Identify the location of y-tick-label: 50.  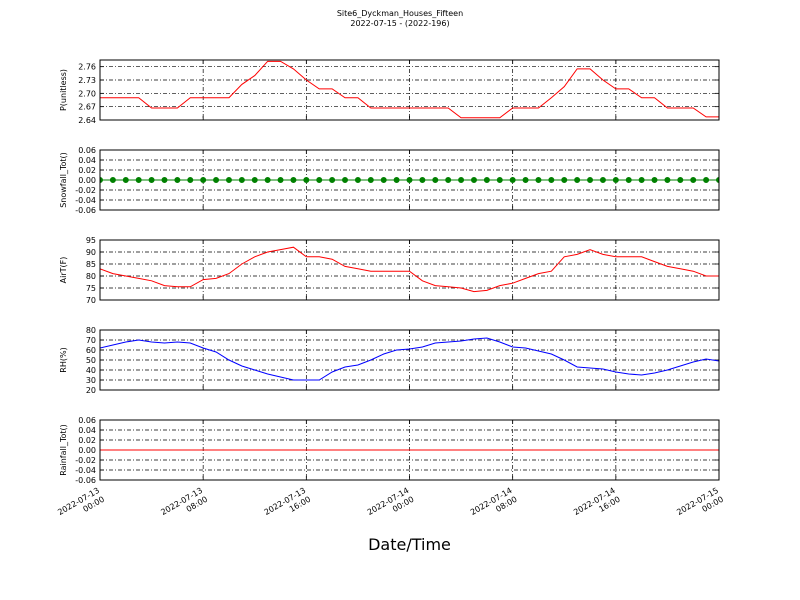
(91, 360).